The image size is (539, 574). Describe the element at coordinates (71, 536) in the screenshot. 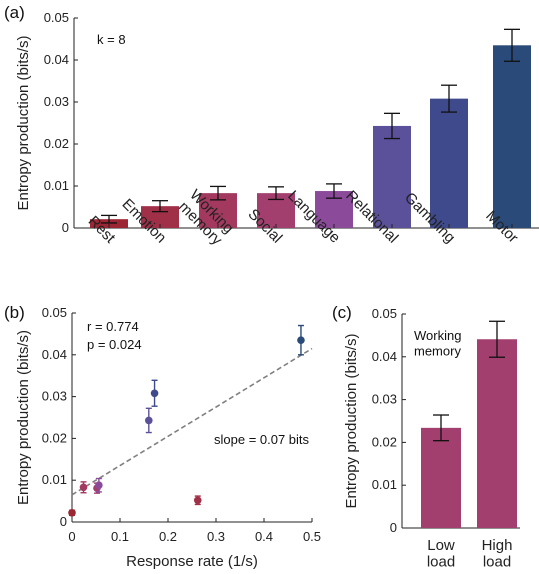

I see `x-tick-label: 0` at that location.